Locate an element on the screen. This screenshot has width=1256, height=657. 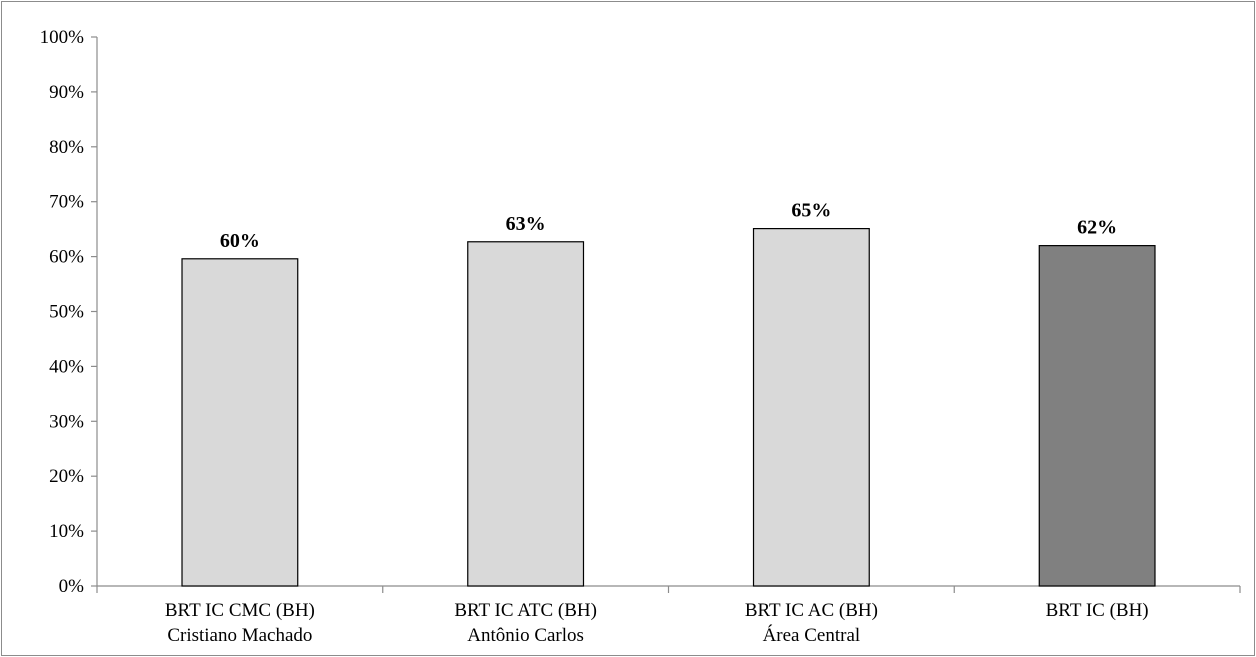
y-tick-label: 100% is located at coordinates (62, 37).